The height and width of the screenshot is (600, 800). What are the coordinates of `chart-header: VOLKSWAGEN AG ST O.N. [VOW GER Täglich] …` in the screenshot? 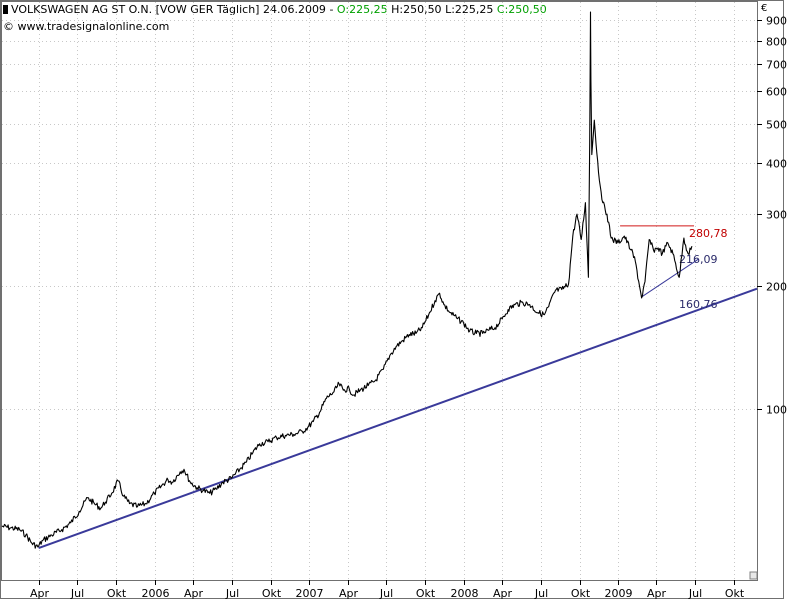 It's located at (275, 9).